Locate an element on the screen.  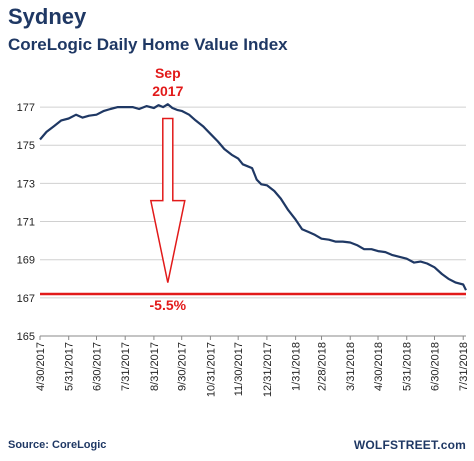
y-tick-label: 165 is located at coordinates (26, 337).